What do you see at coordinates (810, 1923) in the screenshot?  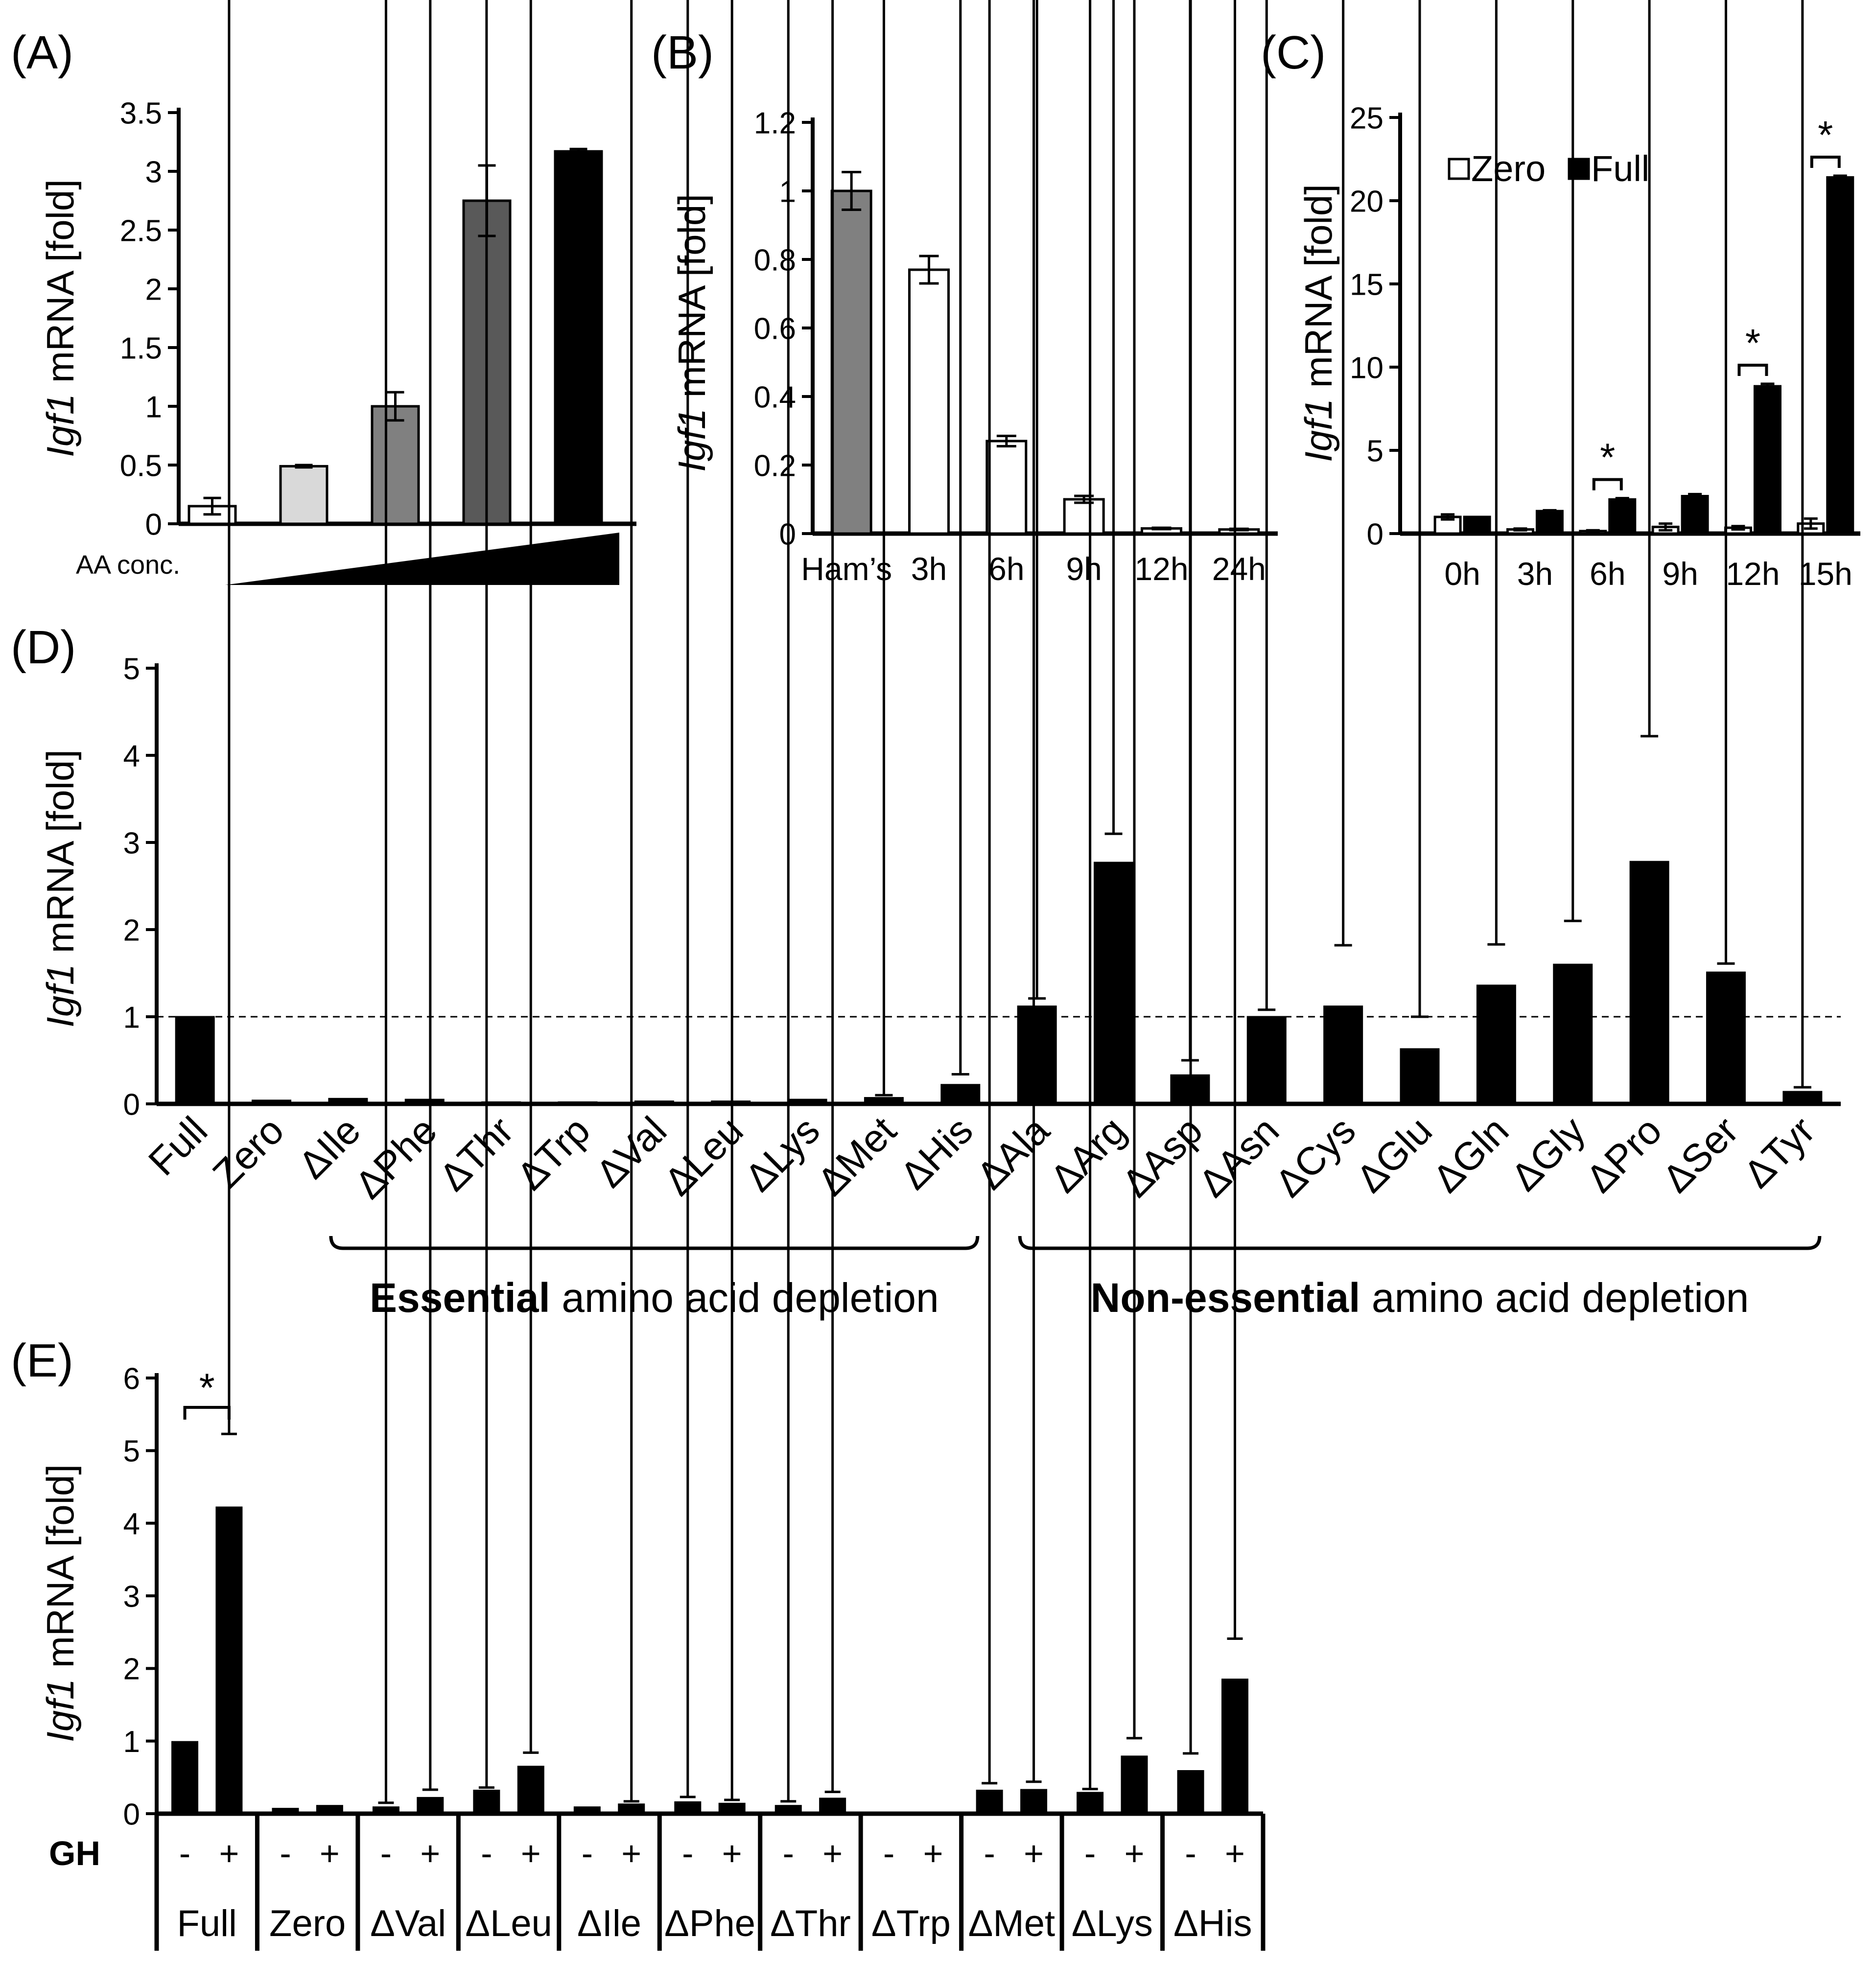 I see `x-tick-label: ΔThr` at bounding box center [810, 1923].